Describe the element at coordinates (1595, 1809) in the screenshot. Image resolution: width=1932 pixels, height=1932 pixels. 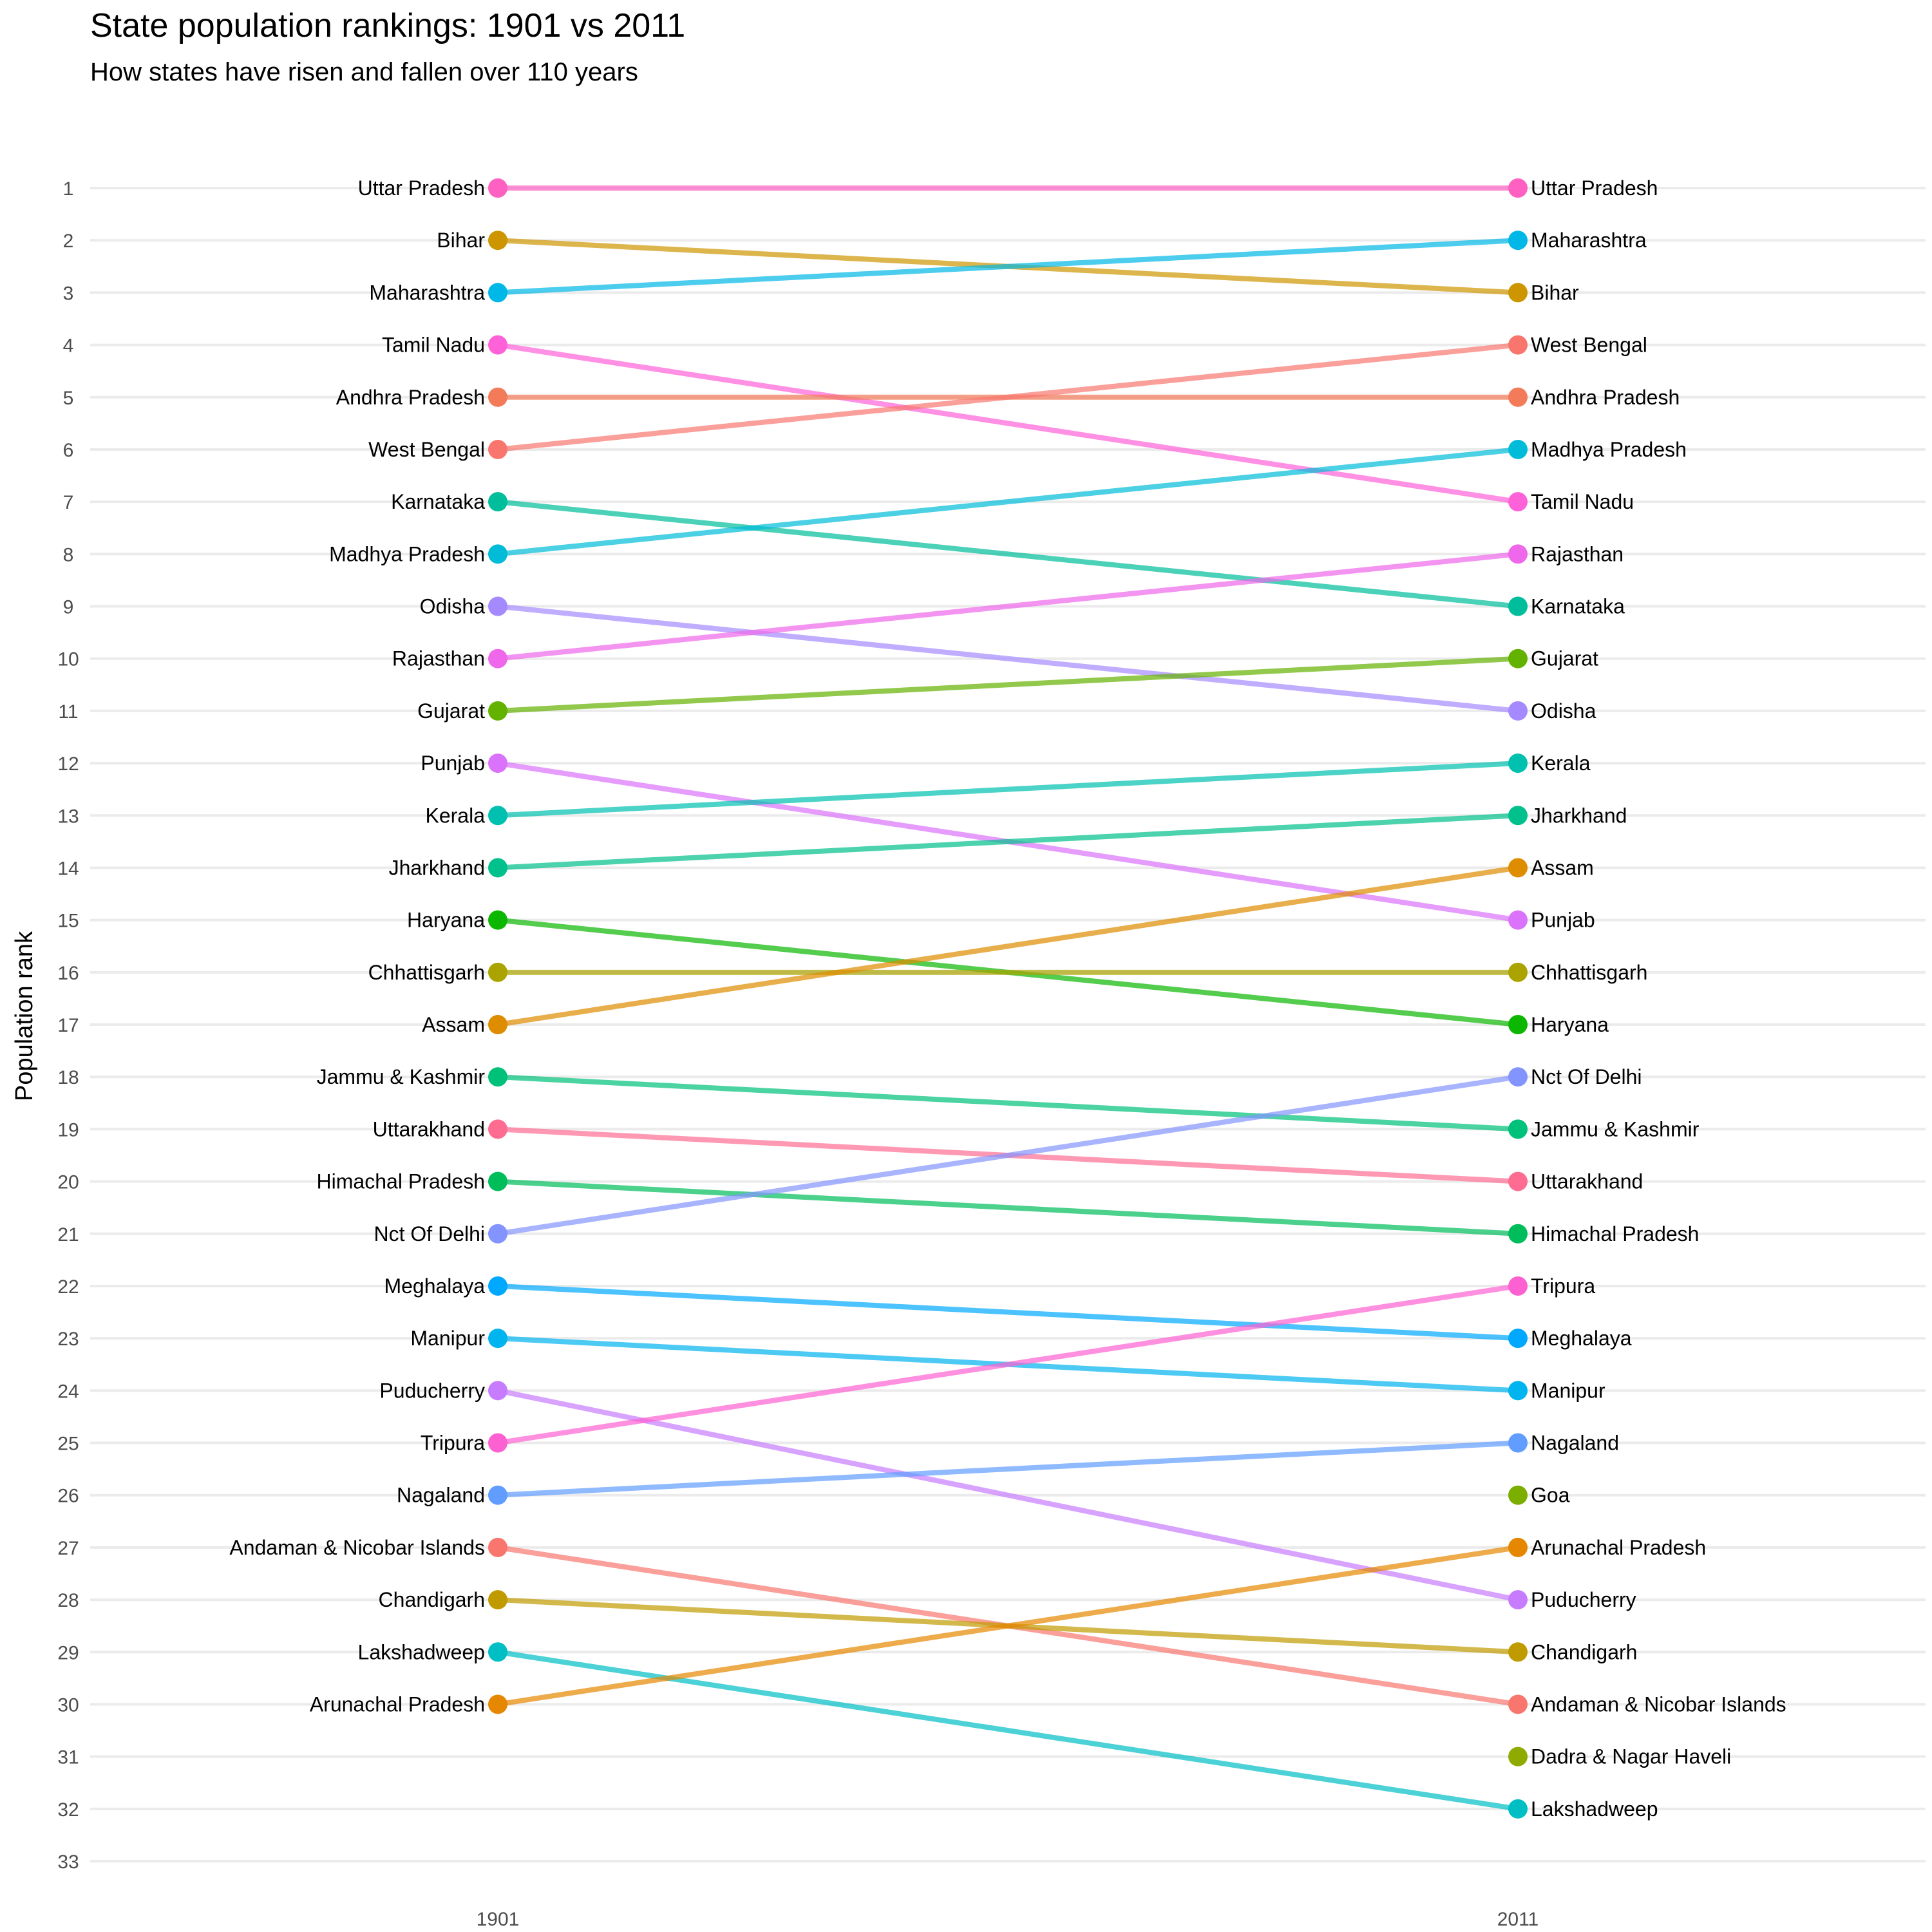
I see `state-label: Lakshadweep` at that location.